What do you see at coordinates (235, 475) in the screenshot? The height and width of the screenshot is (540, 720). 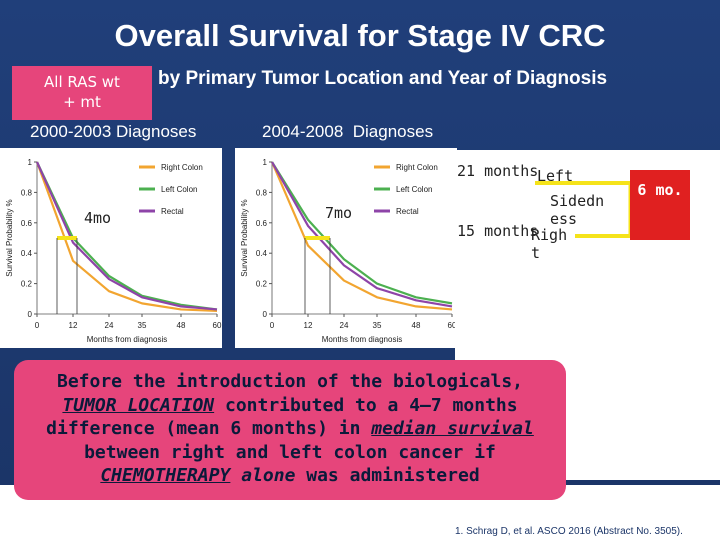 I see `callout-text` at bounding box center [235, 475].